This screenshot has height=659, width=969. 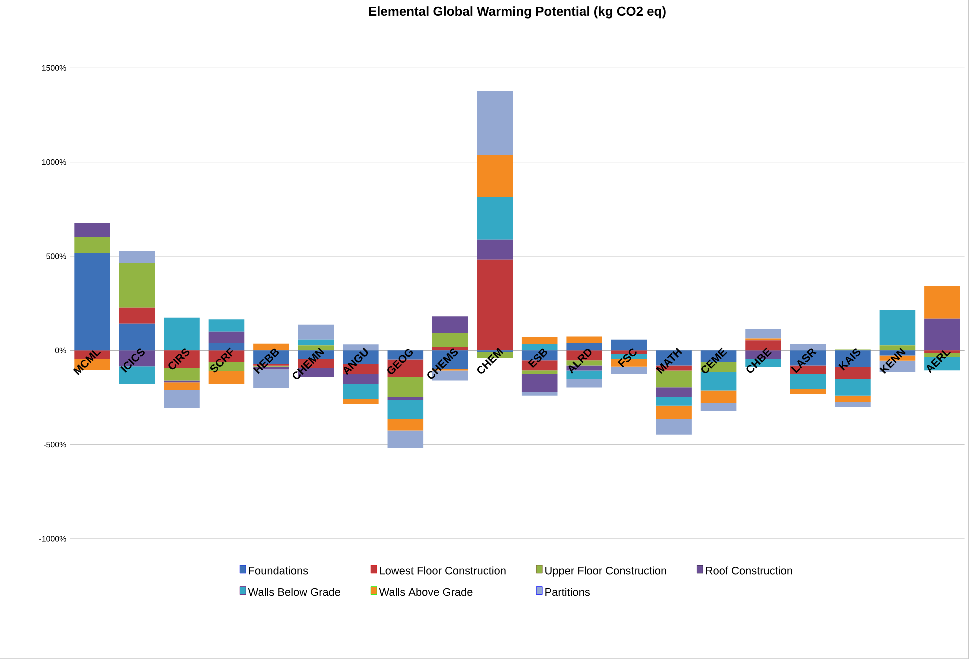 What do you see at coordinates (278, 570) in the screenshot?
I see `legend-label: Foundations` at bounding box center [278, 570].